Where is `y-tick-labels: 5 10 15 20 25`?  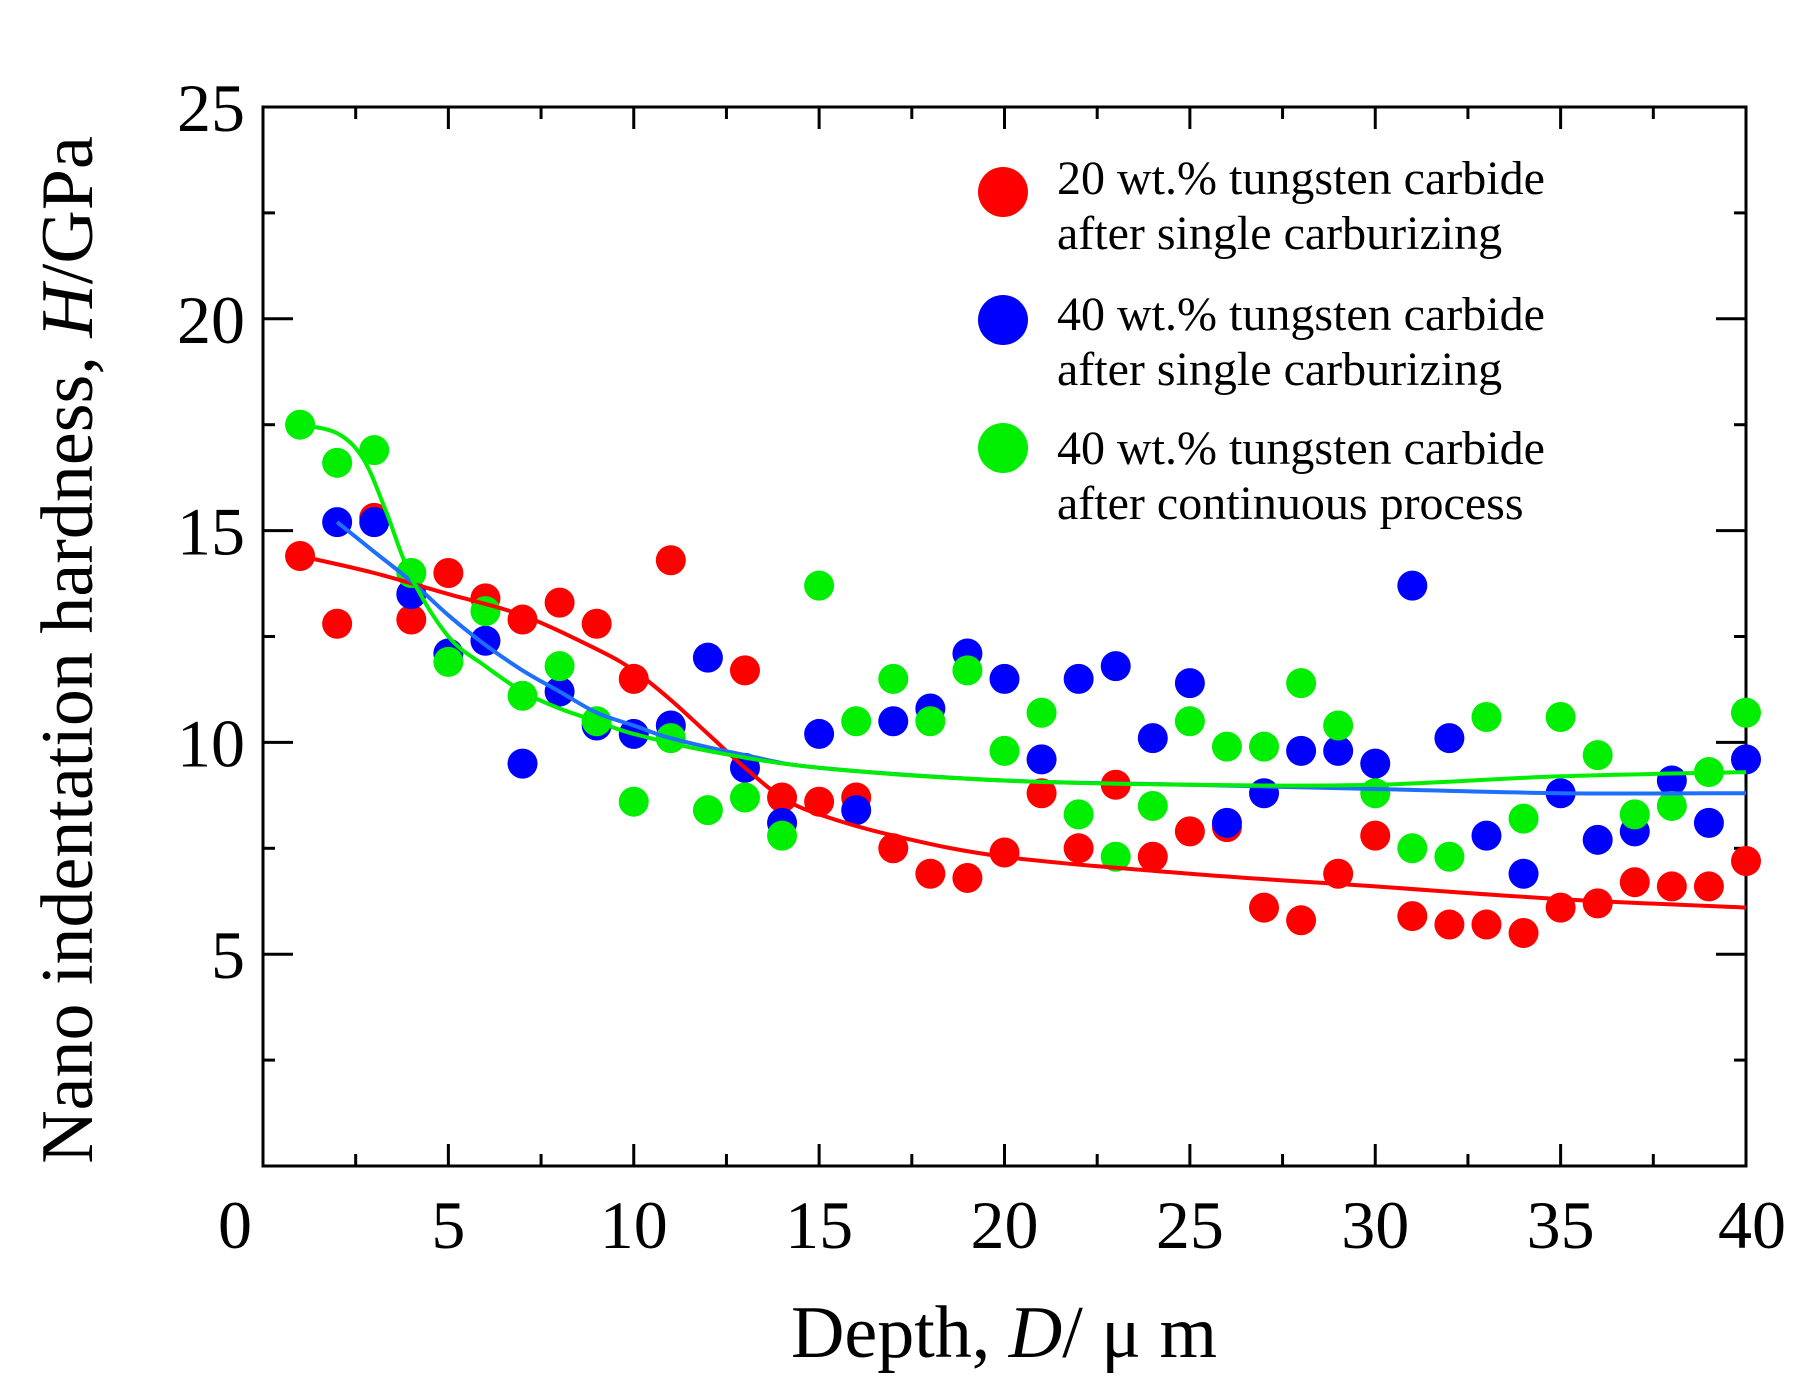
y-tick-labels: 5 10 15 20 25 is located at coordinates (211, 531).